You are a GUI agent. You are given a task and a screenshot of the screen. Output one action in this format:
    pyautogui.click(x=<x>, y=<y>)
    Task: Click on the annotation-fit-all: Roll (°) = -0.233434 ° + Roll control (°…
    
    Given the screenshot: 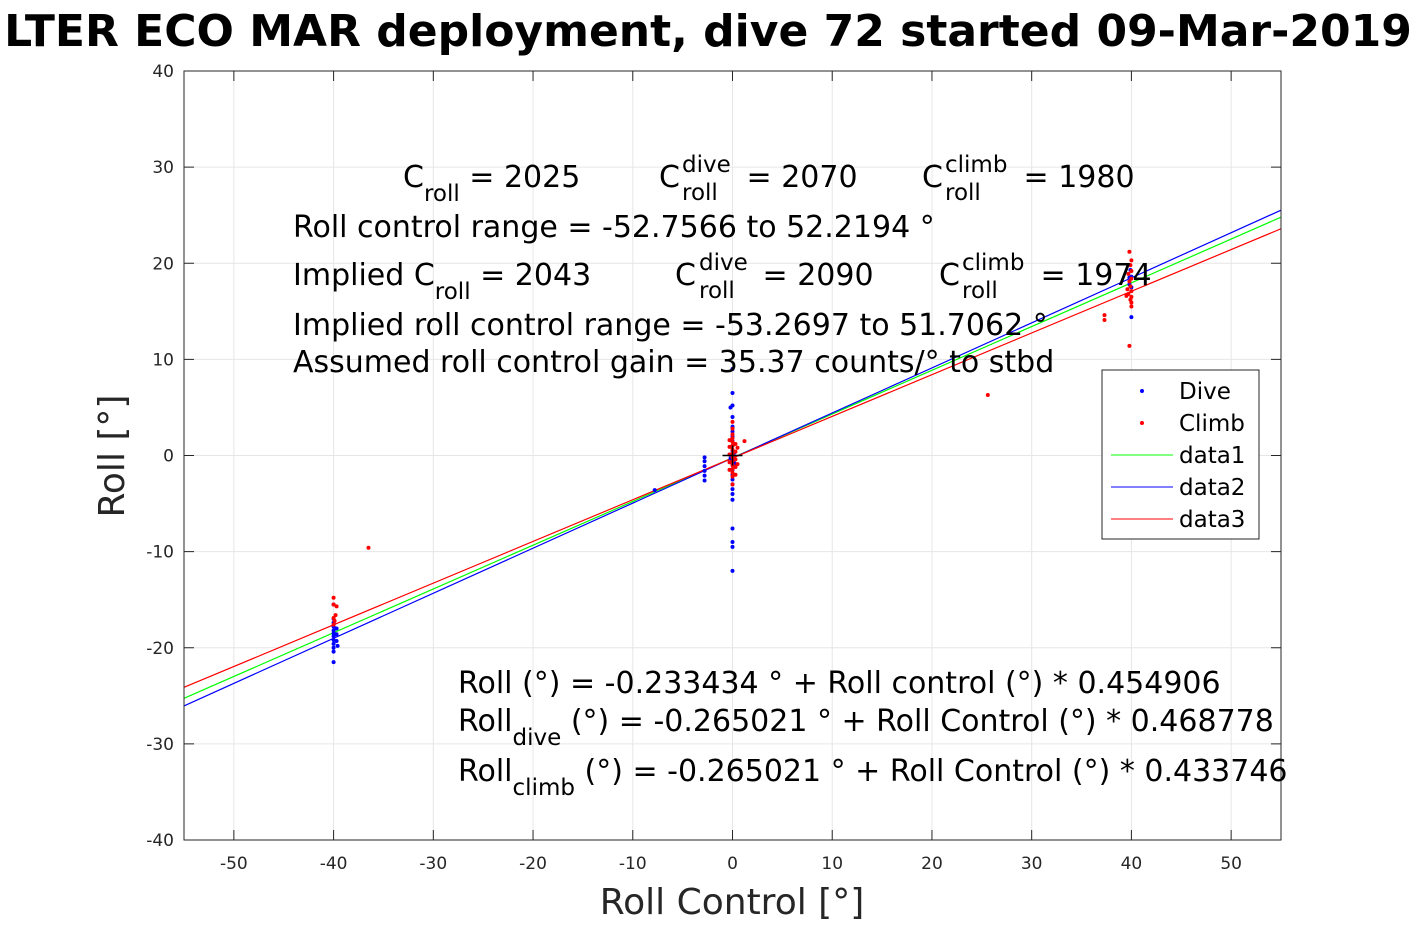 What is the action you would take?
    pyautogui.click(x=839, y=683)
    